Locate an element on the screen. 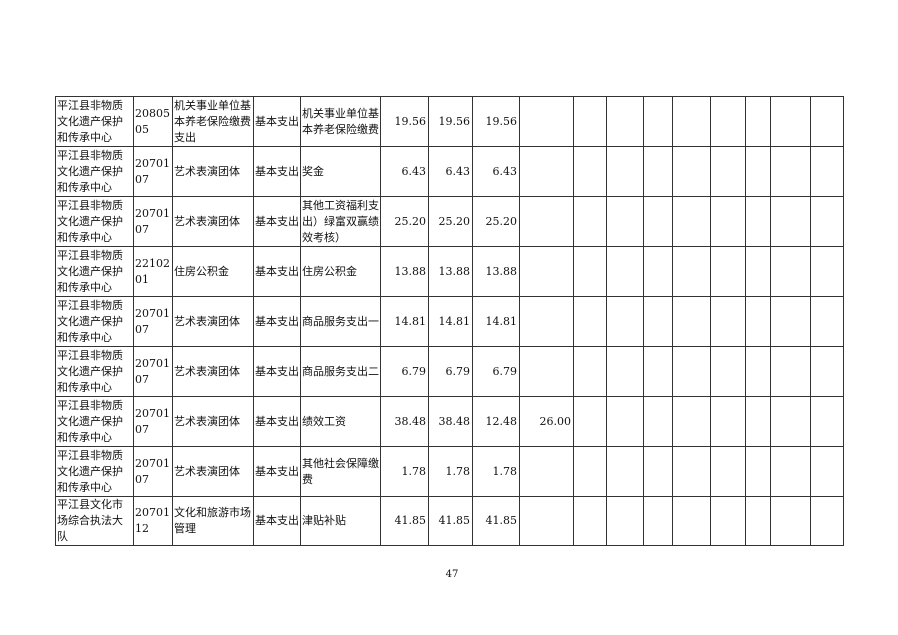  subtotal-cell: 13.88 is located at coordinates (450, 271).